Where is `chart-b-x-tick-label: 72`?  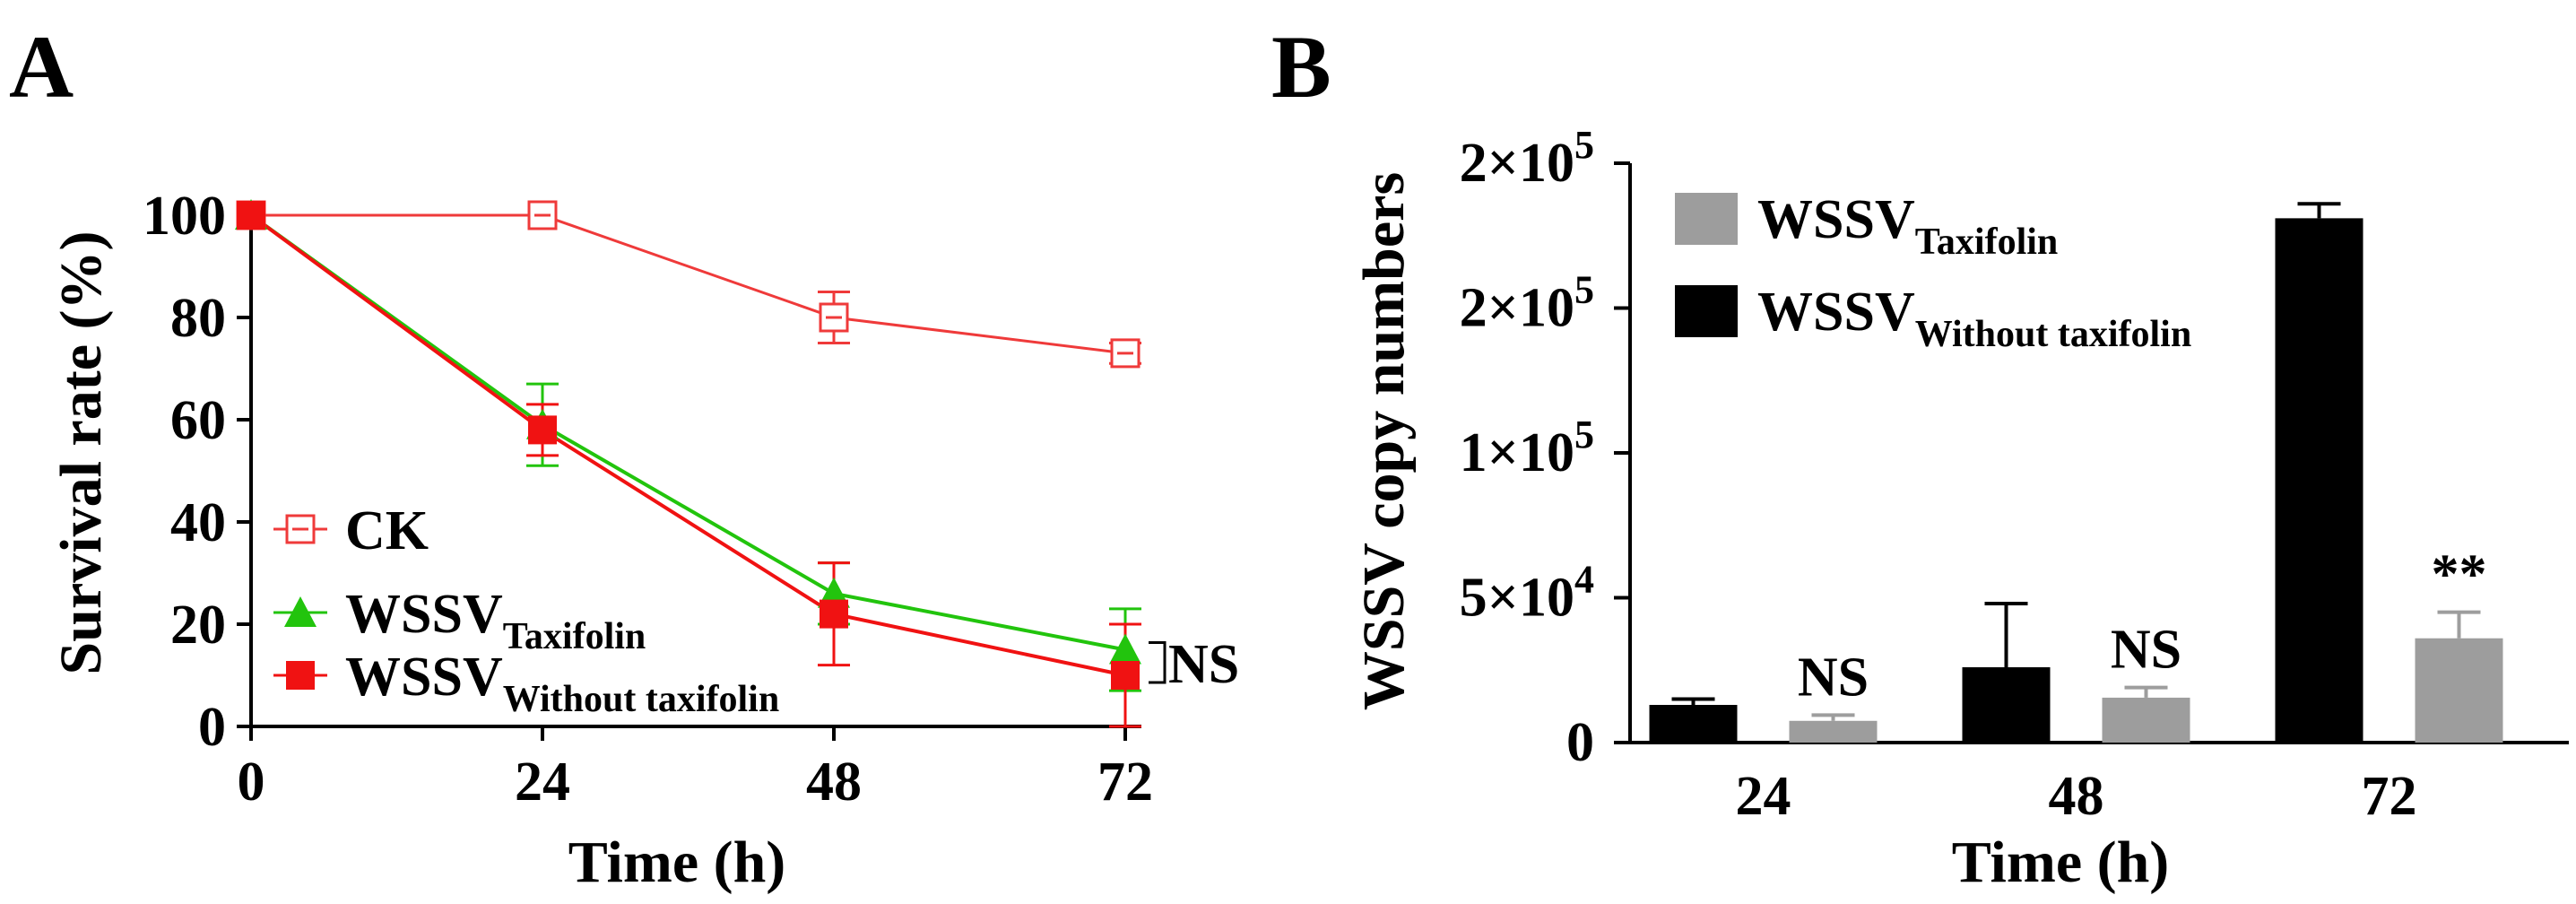 chart-b-x-tick-label: 72 is located at coordinates (2389, 796).